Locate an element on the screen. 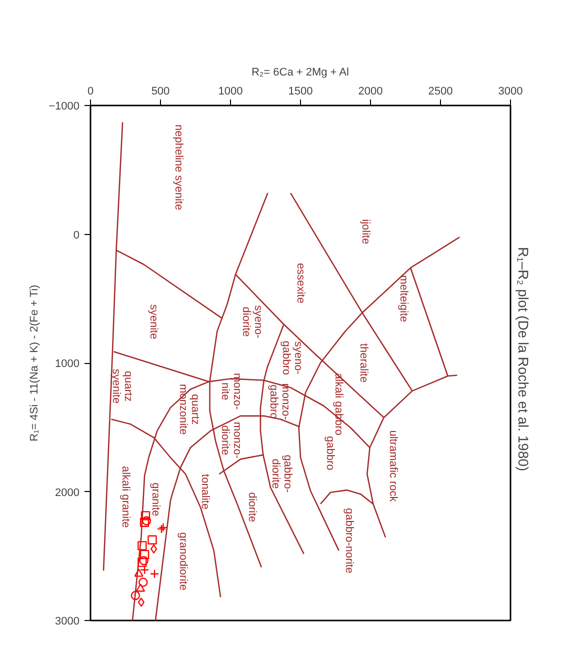  y-tick-label: −1000 is located at coordinates (64, 106).